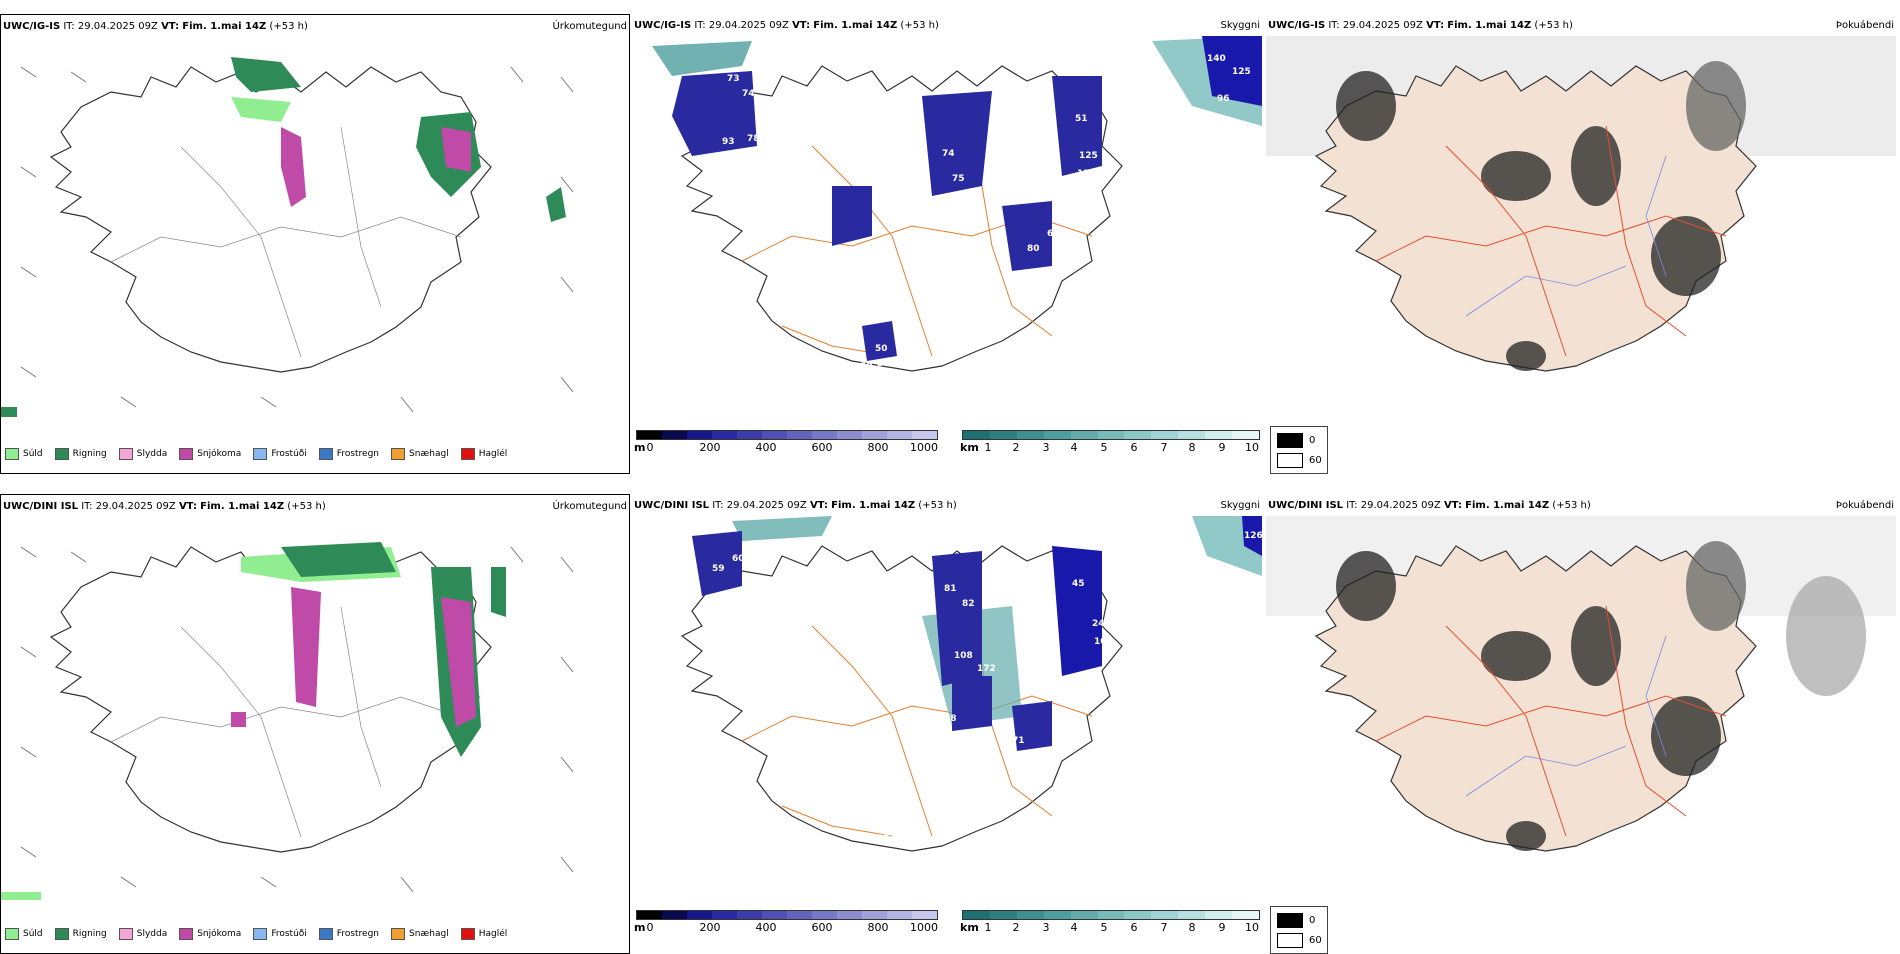  What do you see at coordinates (1252, 447) in the screenshot?
I see `tick-label: 10` at bounding box center [1252, 447].